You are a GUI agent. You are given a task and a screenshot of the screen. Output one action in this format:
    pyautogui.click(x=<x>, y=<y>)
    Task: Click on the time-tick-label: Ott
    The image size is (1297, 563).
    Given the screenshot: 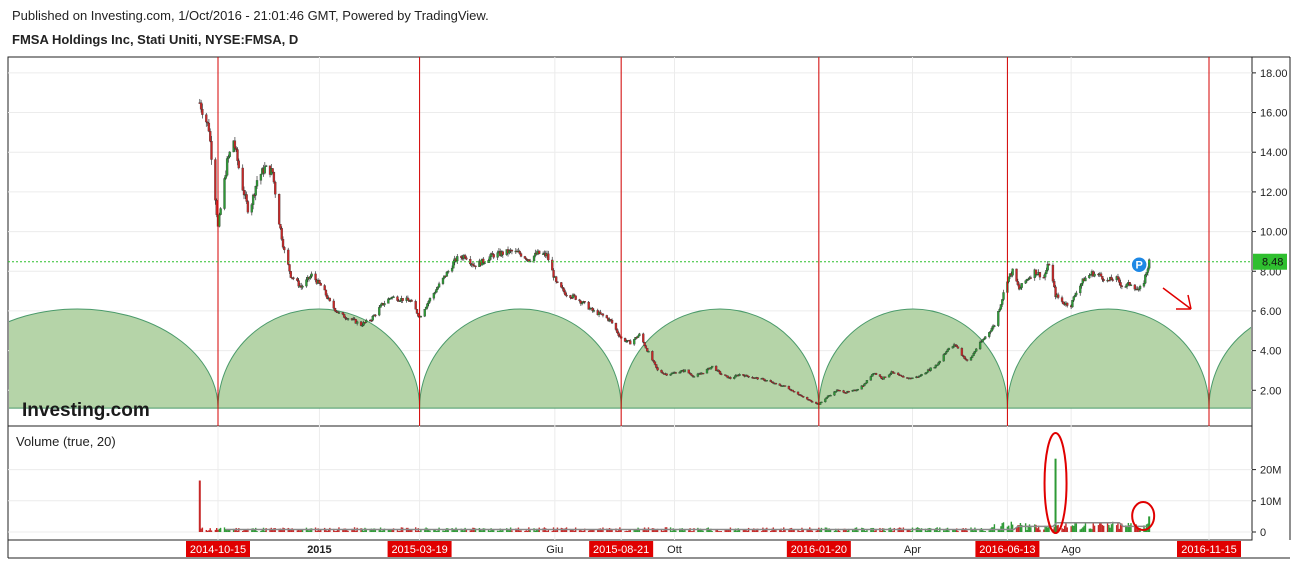 What is the action you would take?
    pyautogui.click(x=674, y=550)
    